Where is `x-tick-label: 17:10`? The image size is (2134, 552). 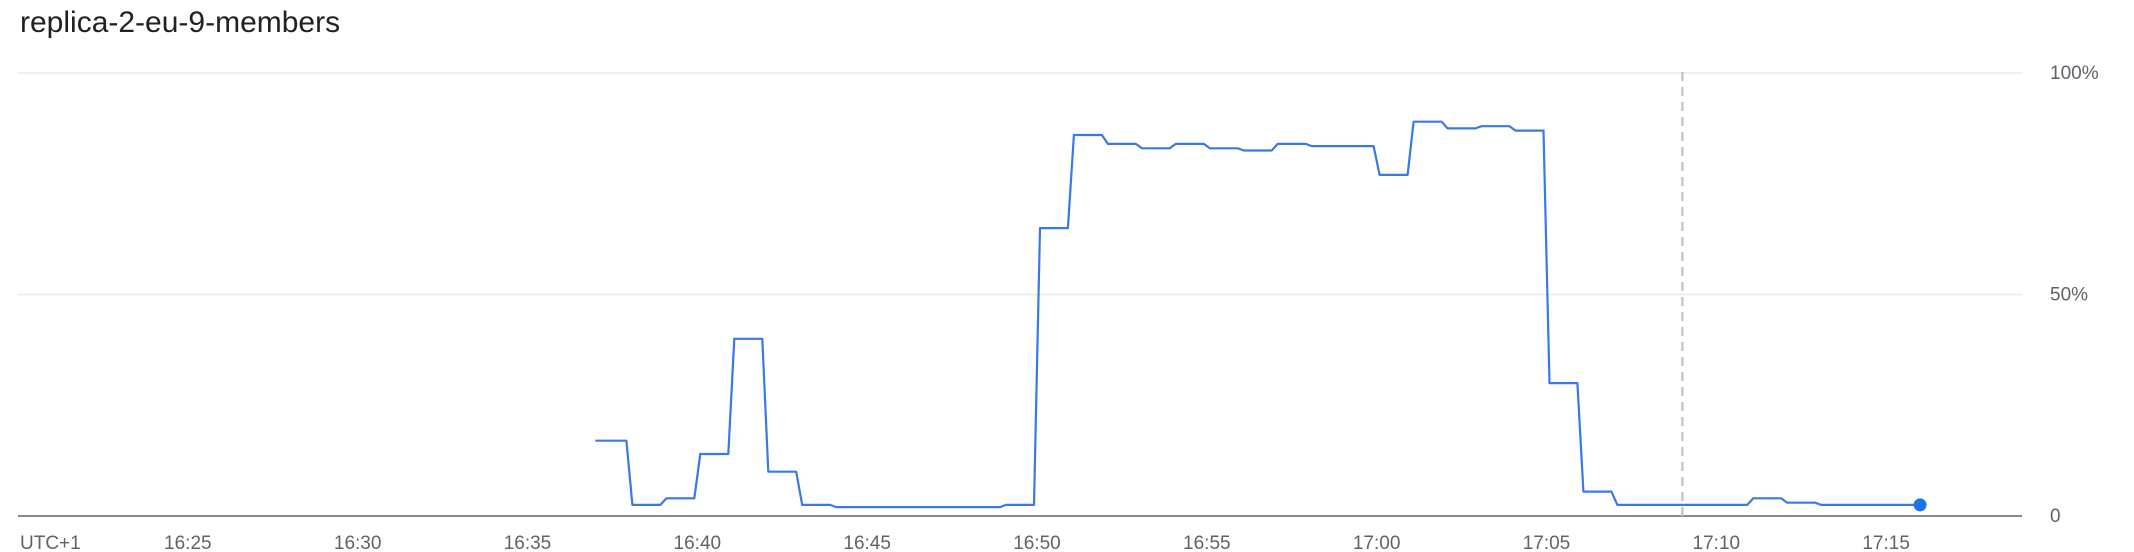 x-tick-label: 17:10 is located at coordinates (1717, 542).